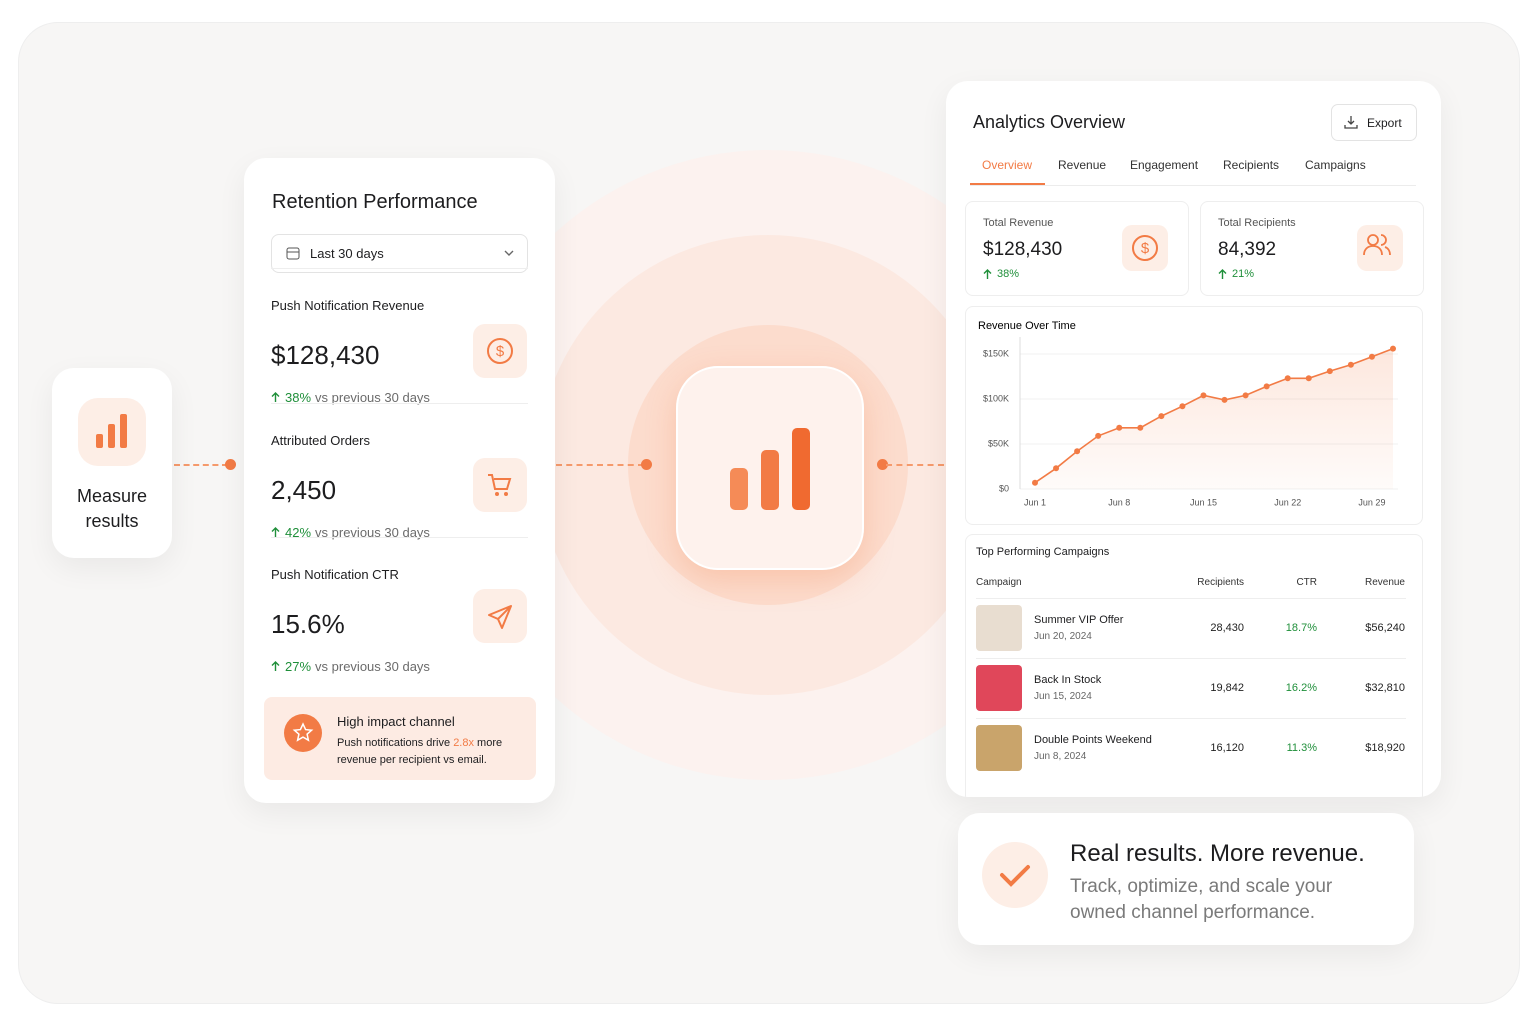  I want to click on metric-change: 27% vs previous 30 days, so click(350, 666).